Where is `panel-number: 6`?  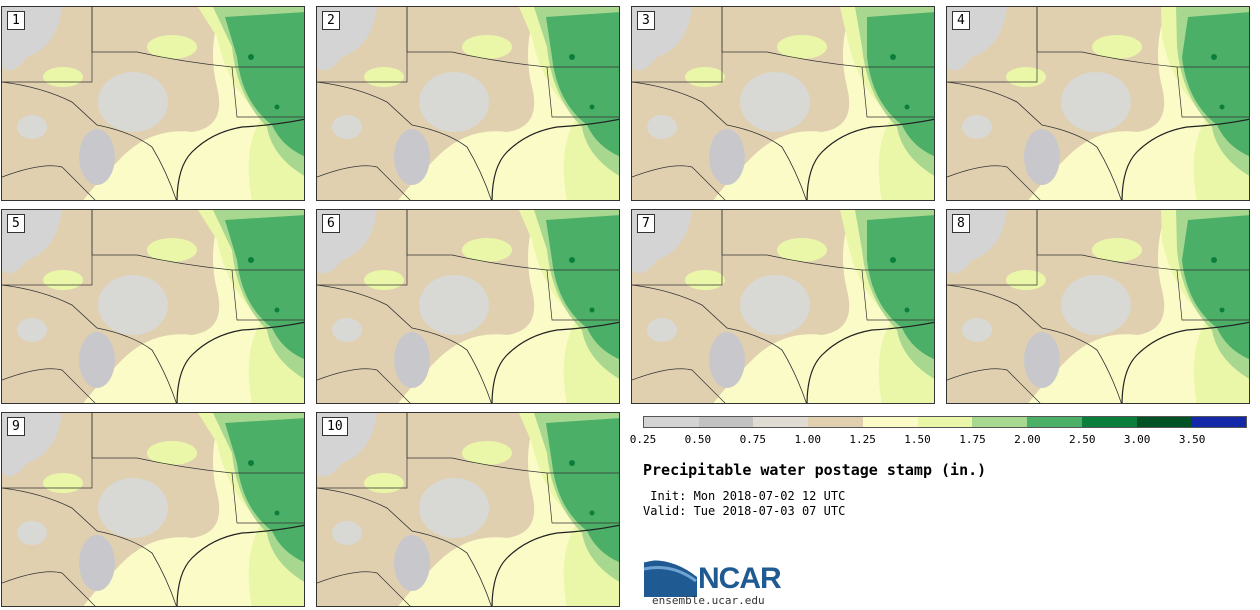 panel-number: 6 is located at coordinates (331, 223).